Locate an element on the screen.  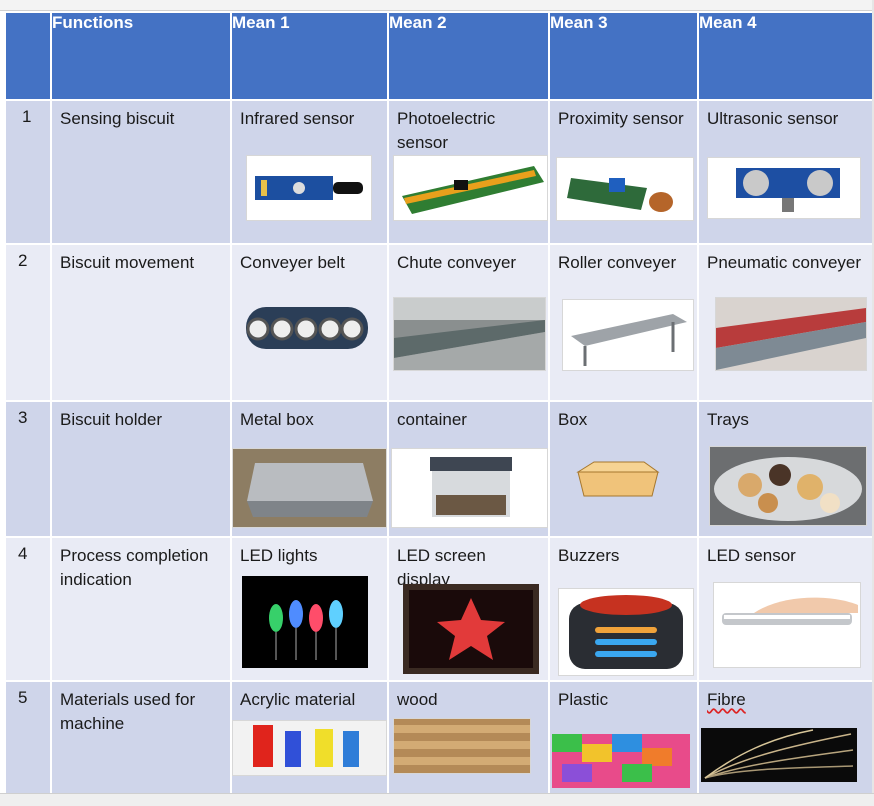
mean-label: Ultrasonic sensor is located at coordinates (773, 118).